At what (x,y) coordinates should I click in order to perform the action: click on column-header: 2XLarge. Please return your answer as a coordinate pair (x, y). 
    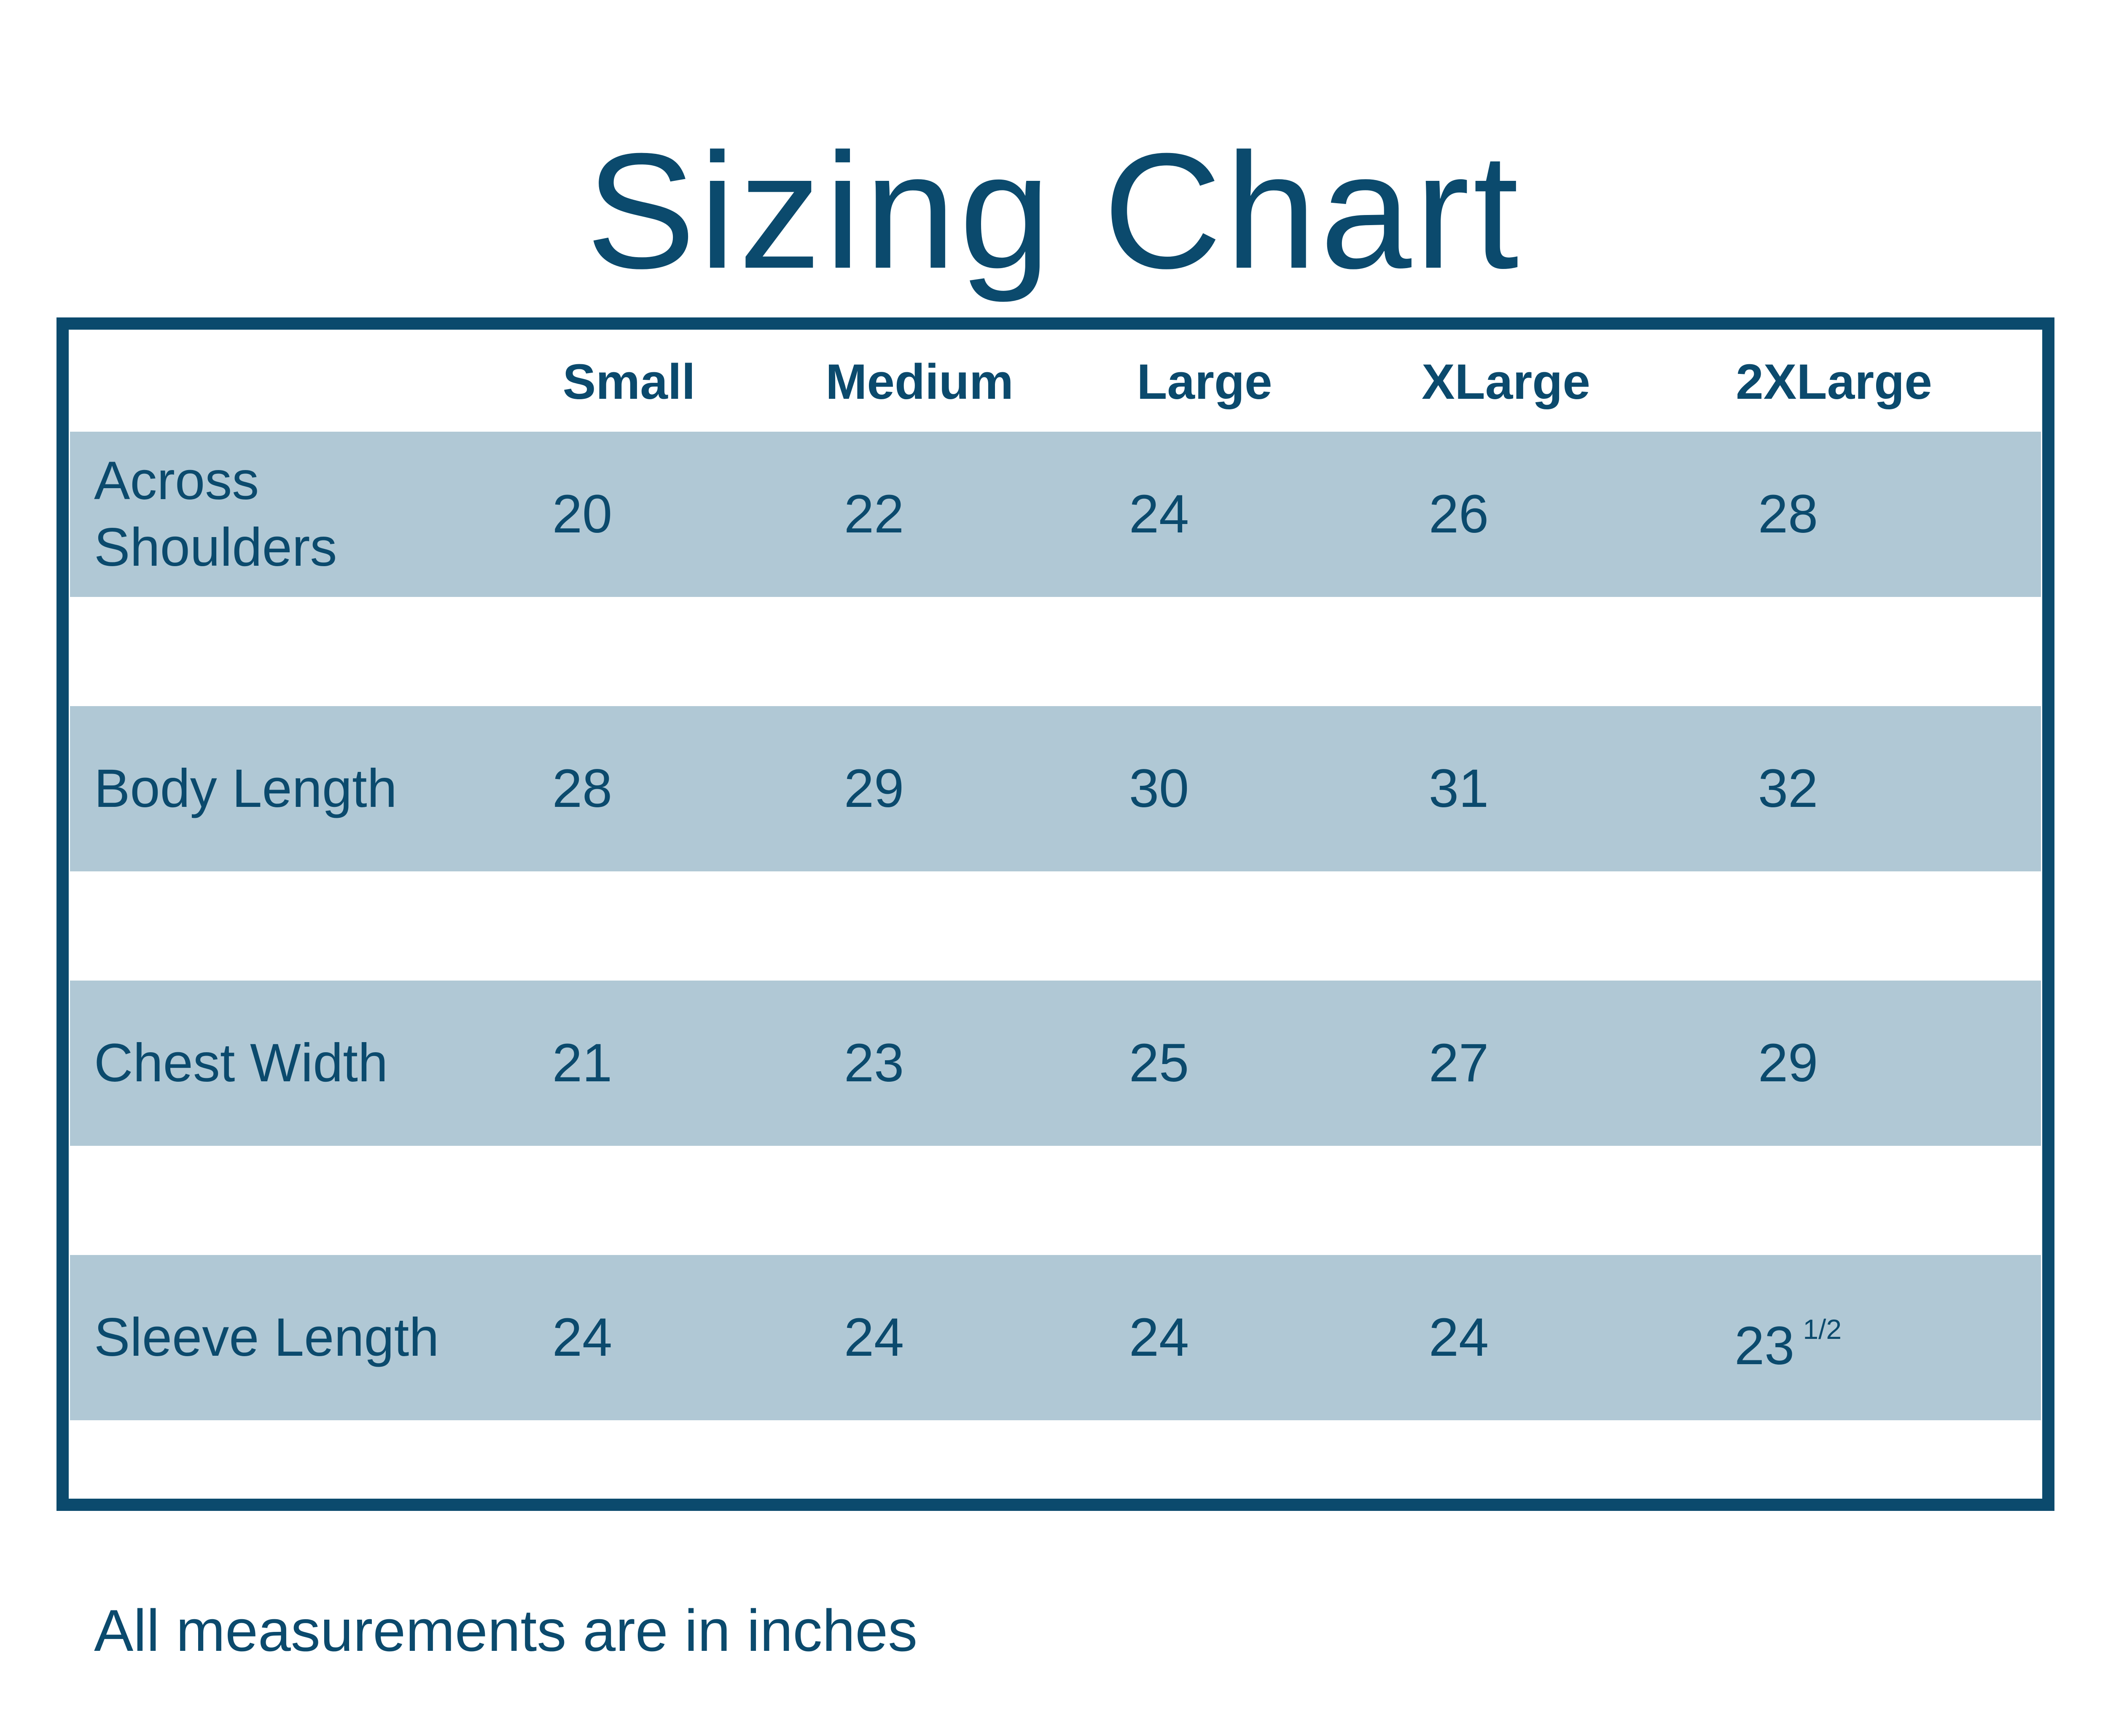
    Looking at the image, I should click on (1834, 382).